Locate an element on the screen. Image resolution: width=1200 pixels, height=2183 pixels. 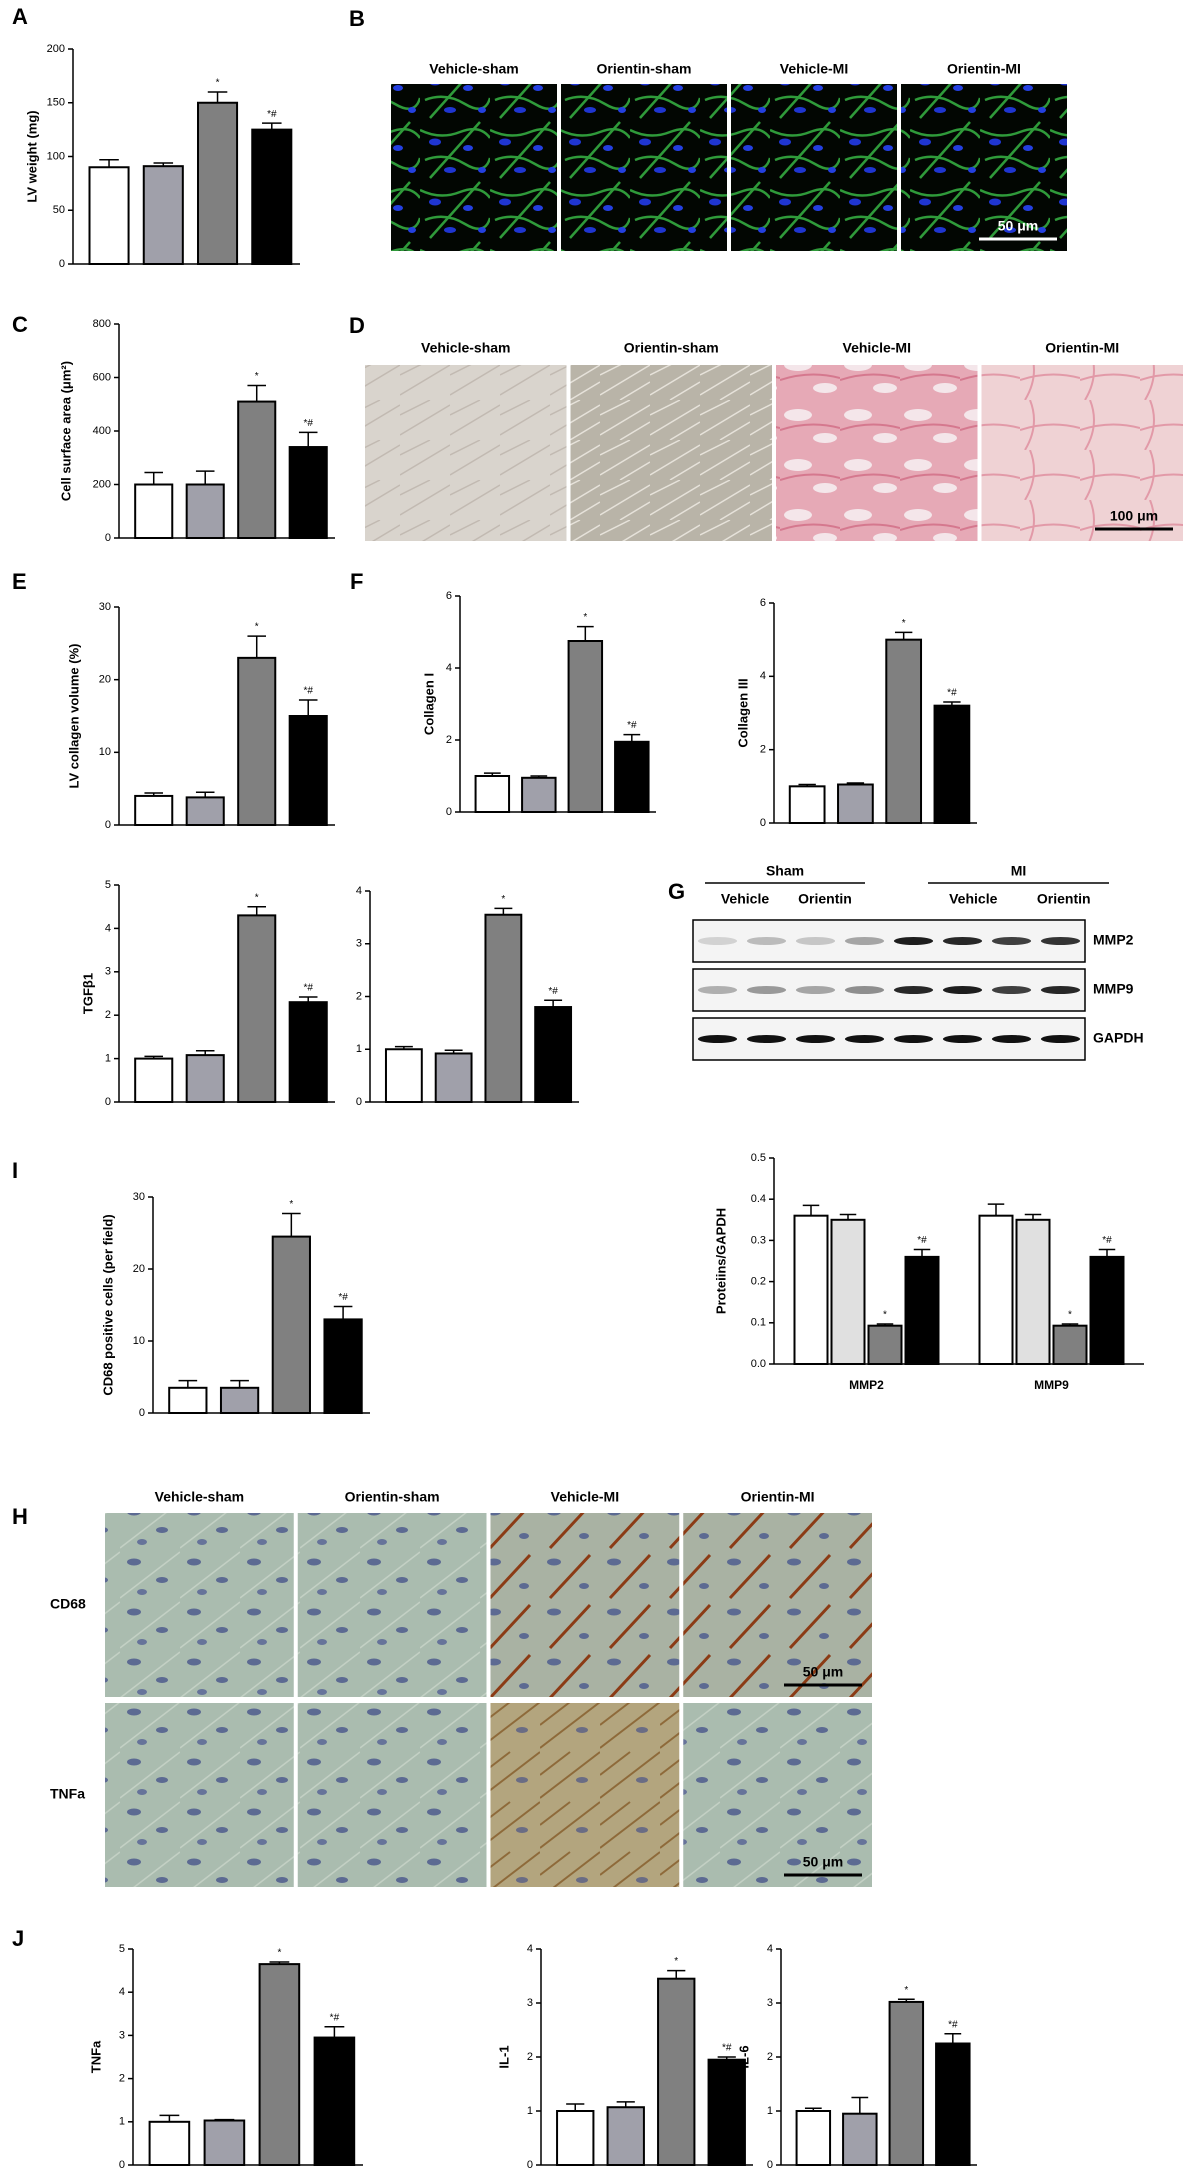
subgroup-label: Orientin is located at coordinates (1064, 899).